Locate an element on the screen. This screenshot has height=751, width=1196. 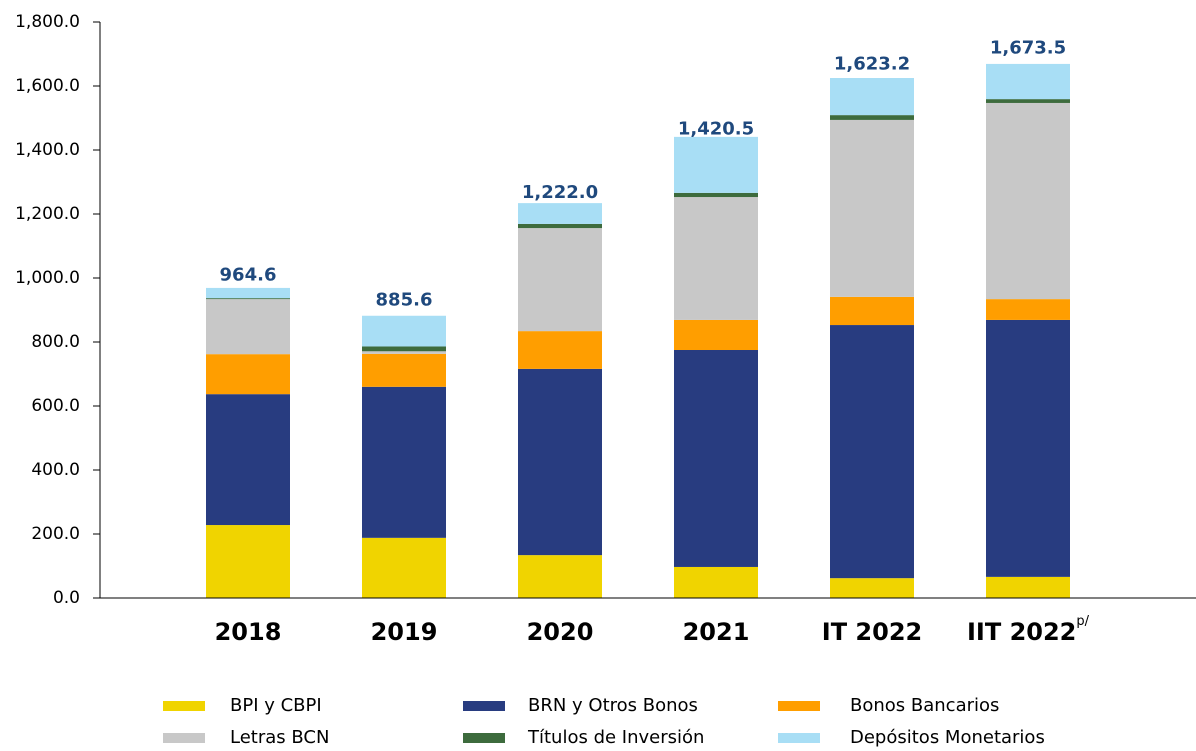
x-tick-label: IT 2022 is located at coordinates (872, 632).